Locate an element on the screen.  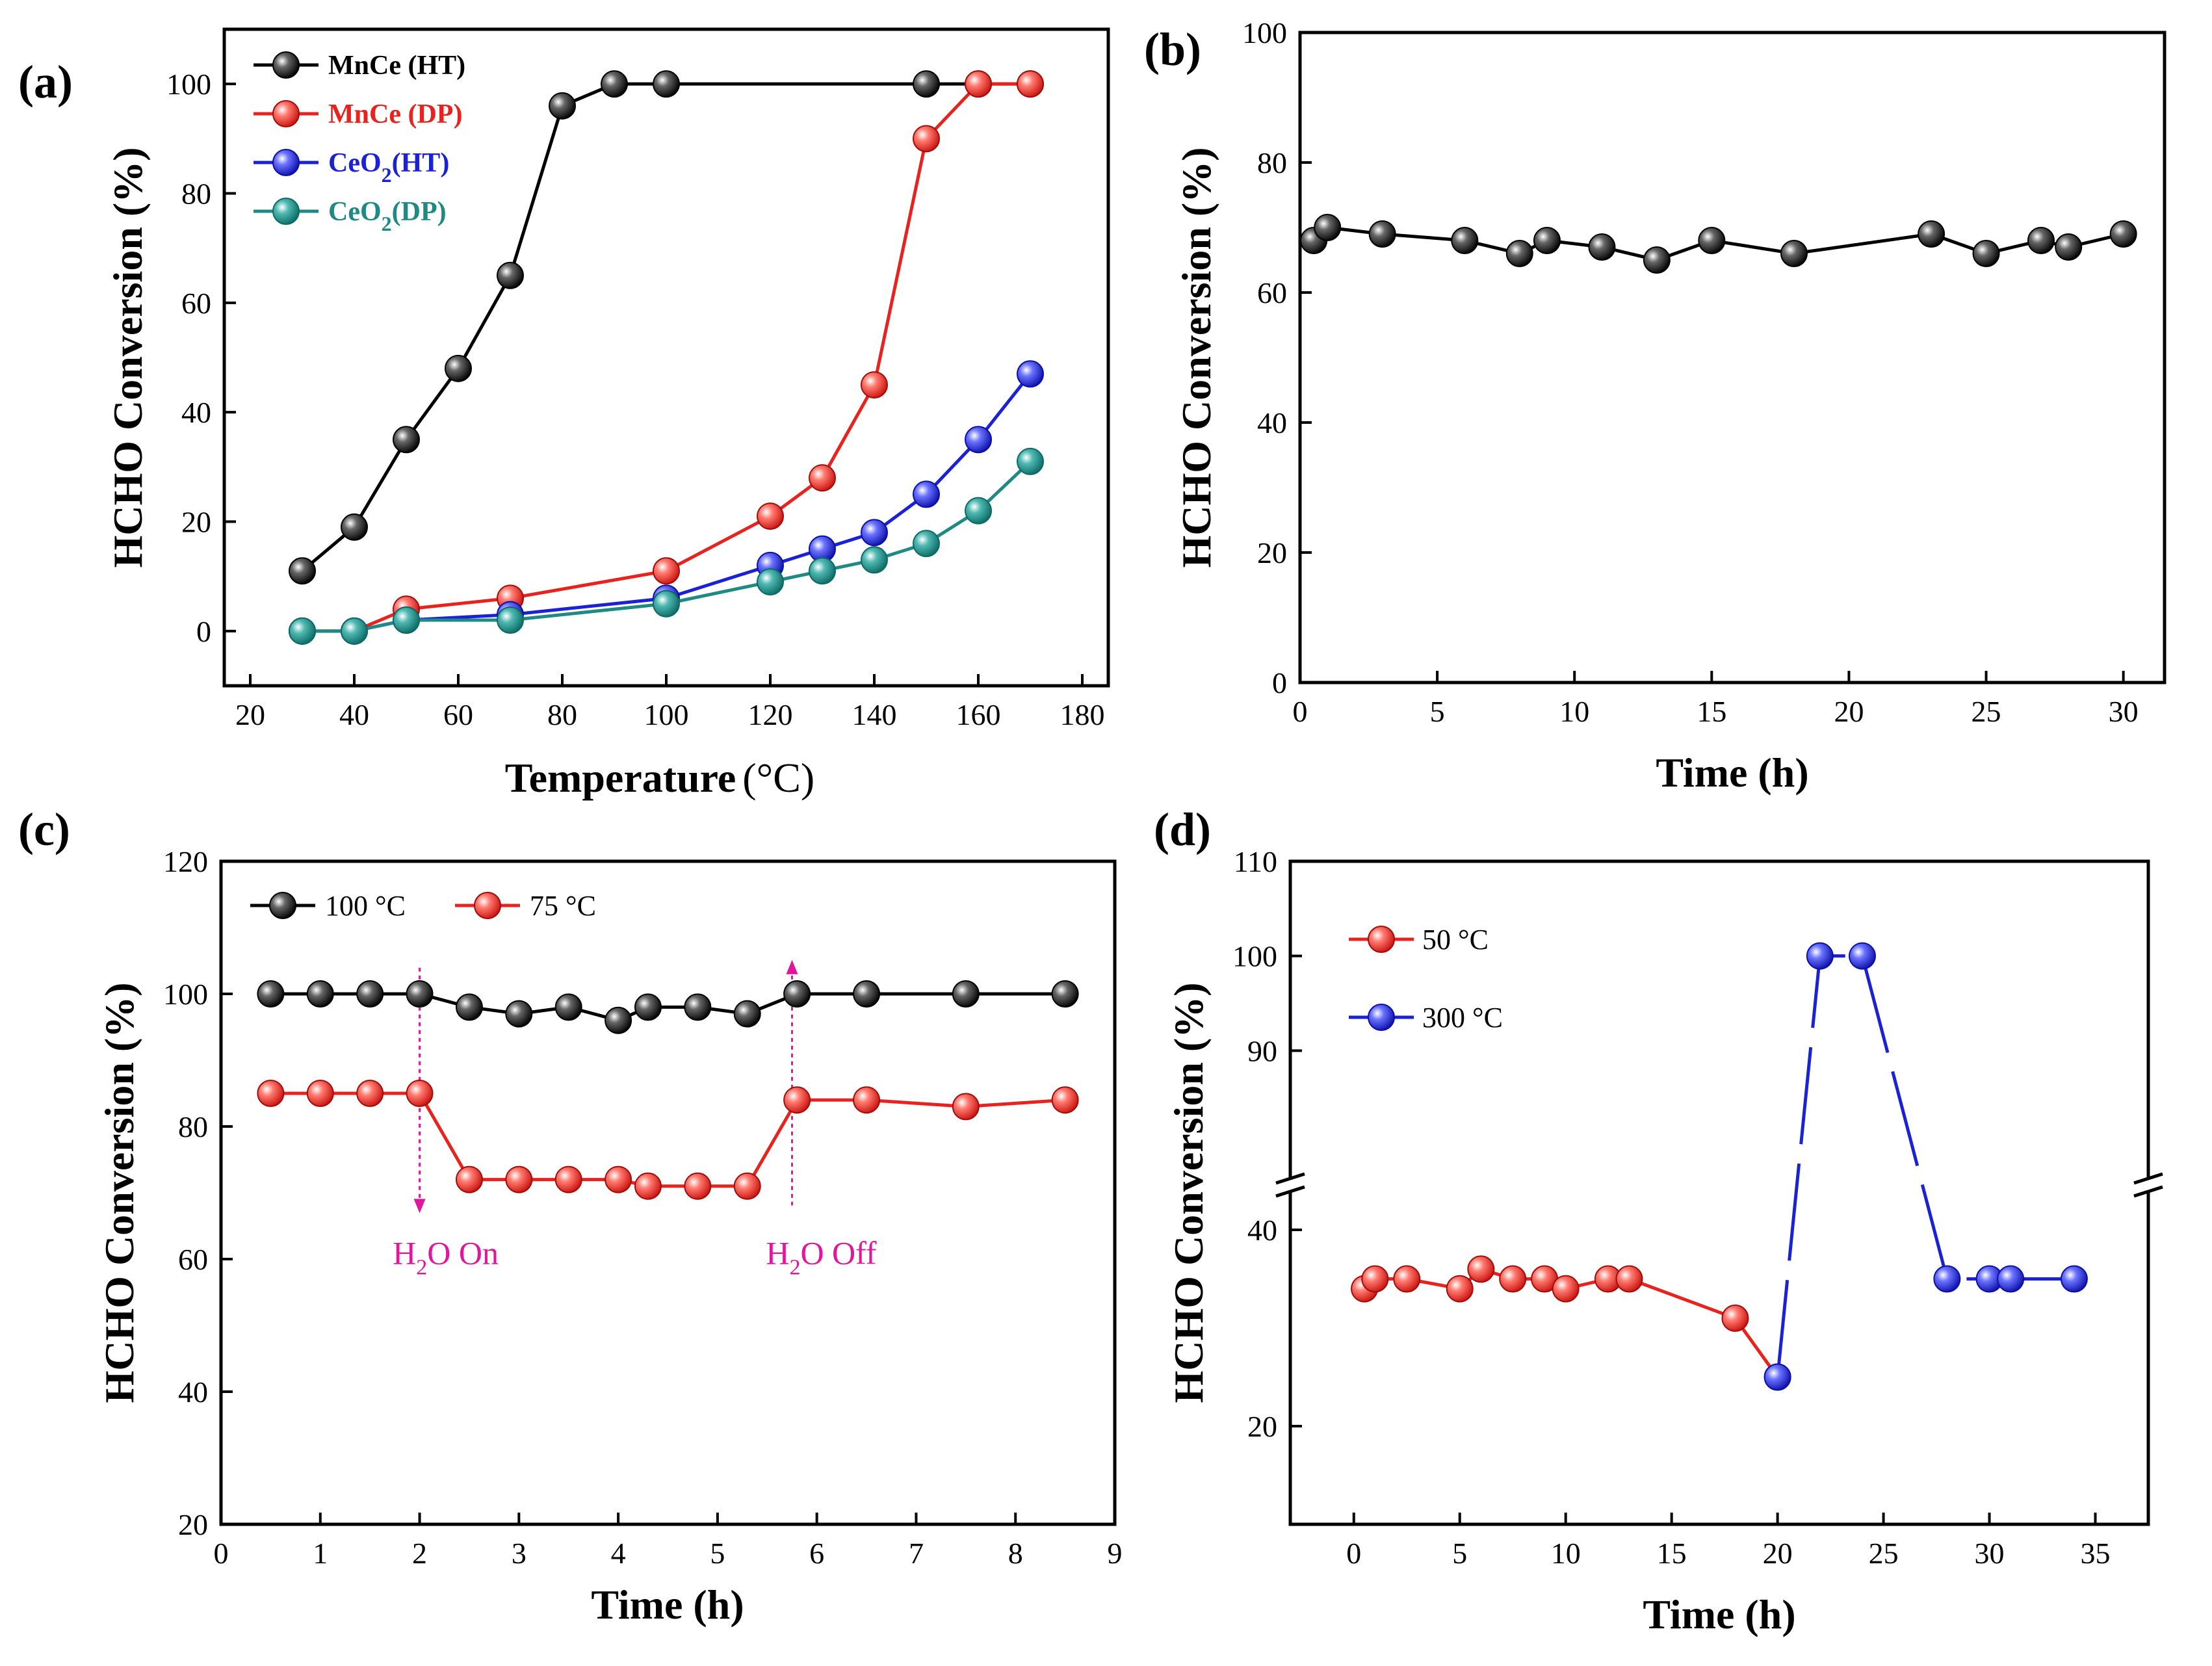
legend-item: 300 °C is located at coordinates (1426, 1018).